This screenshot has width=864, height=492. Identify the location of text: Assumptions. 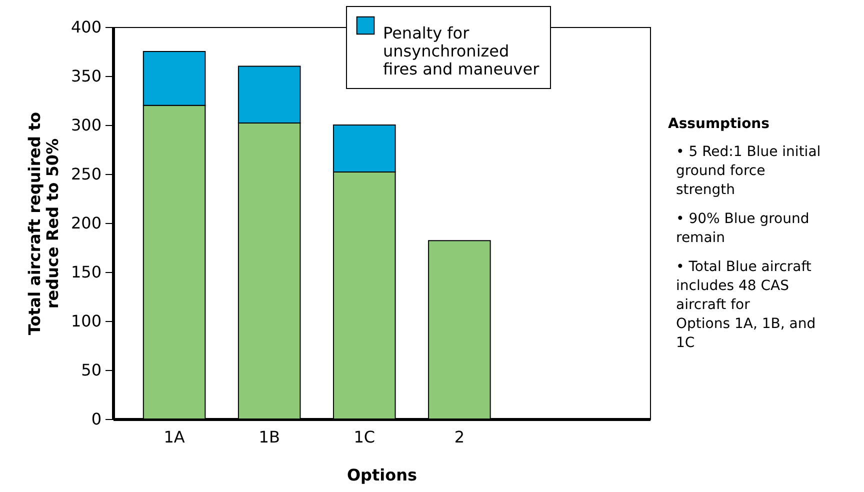
(719, 124).